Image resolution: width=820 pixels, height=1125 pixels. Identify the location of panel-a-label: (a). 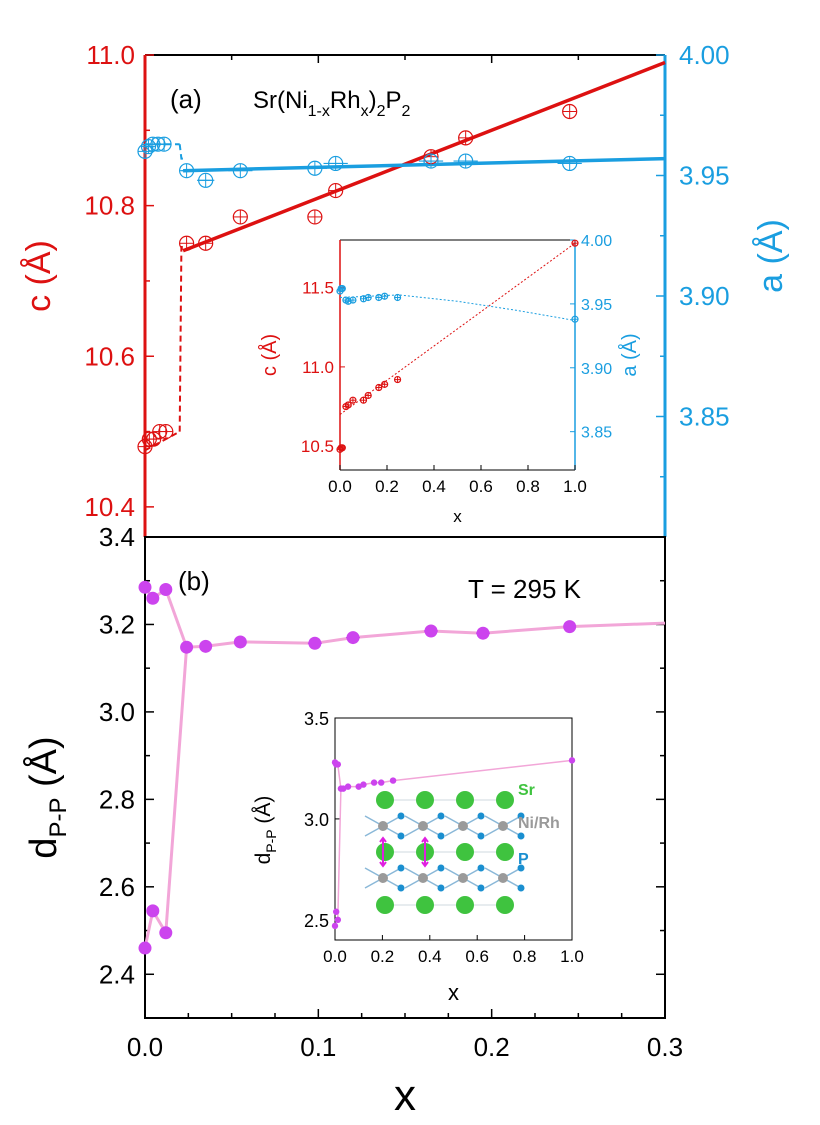
(186, 99).